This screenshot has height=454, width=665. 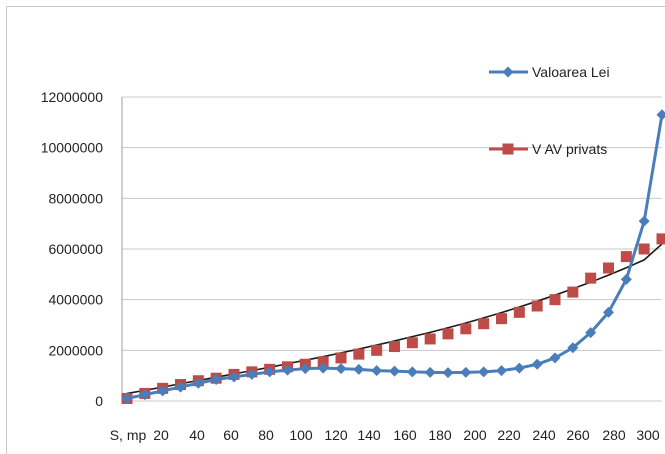 What do you see at coordinates (569, 149) in the screenshot?
I see `legend-label: V AV privats` at bounding box center [569, 149].